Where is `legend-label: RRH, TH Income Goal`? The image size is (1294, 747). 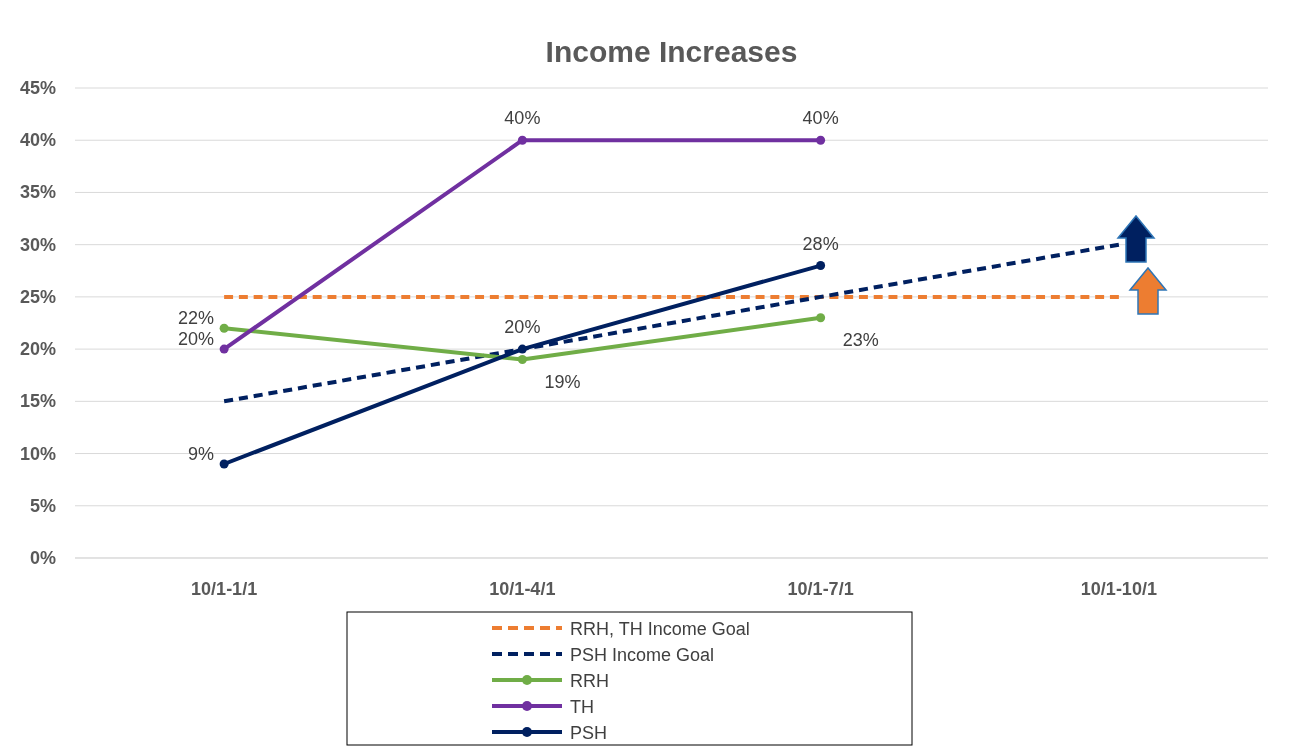
legend-label: RRH, TH Income Goal is located at coordinates (660, 629).